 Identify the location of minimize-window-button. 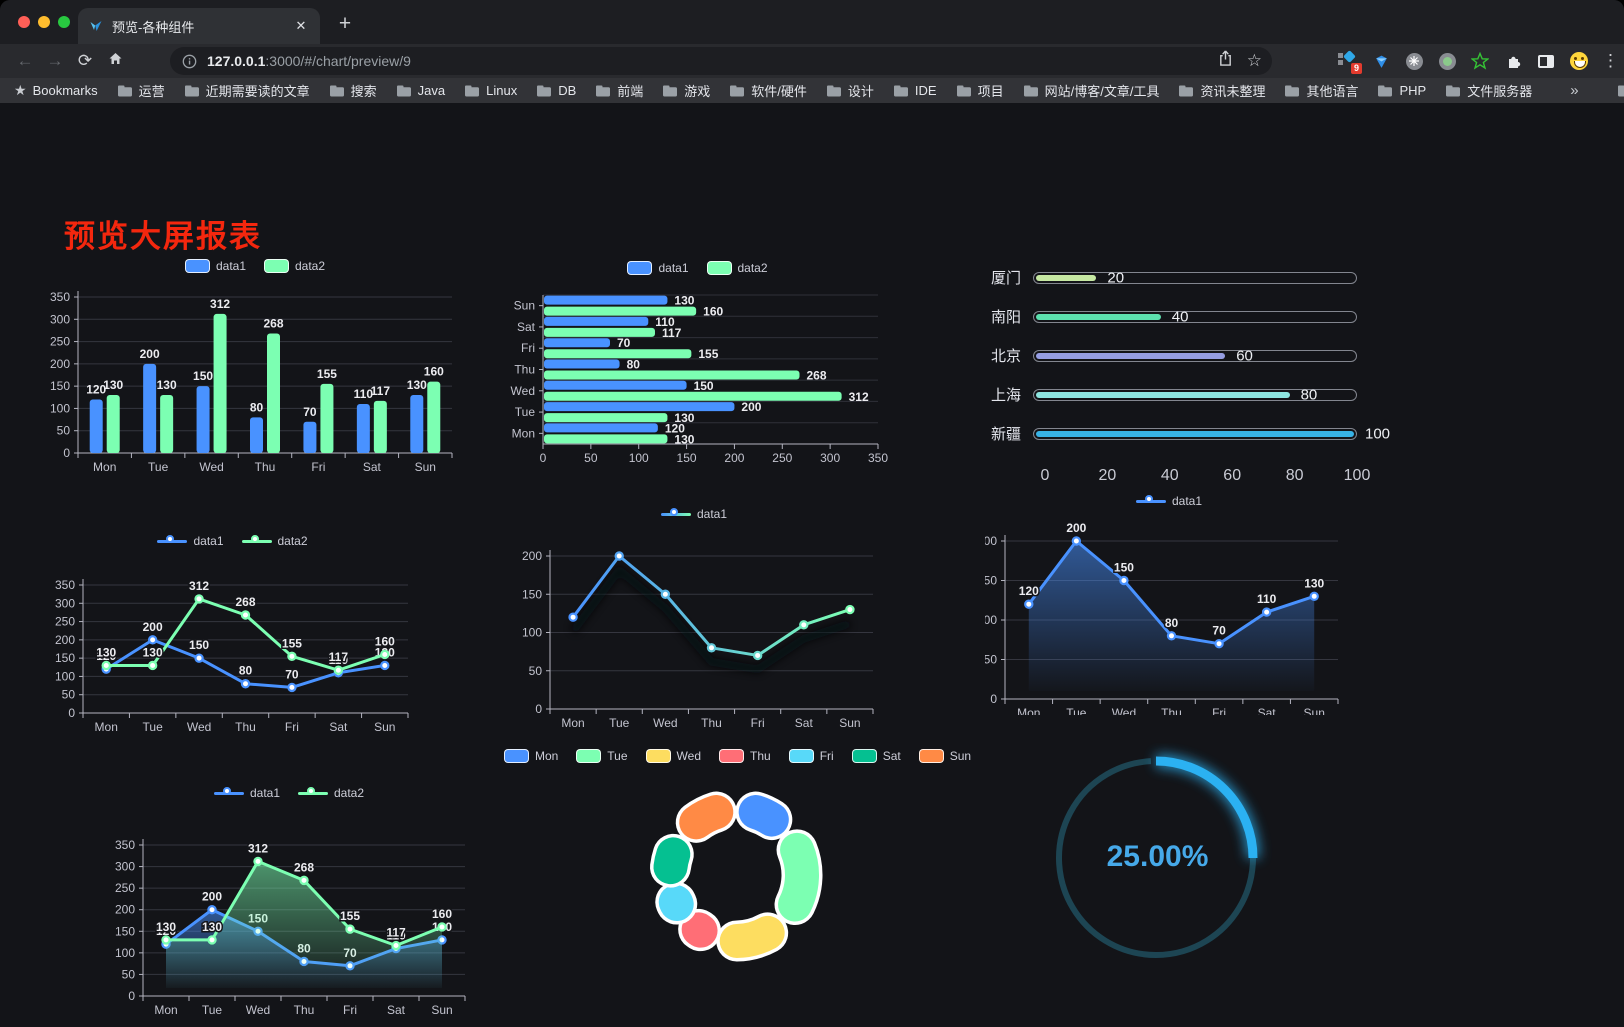
(44, 22).